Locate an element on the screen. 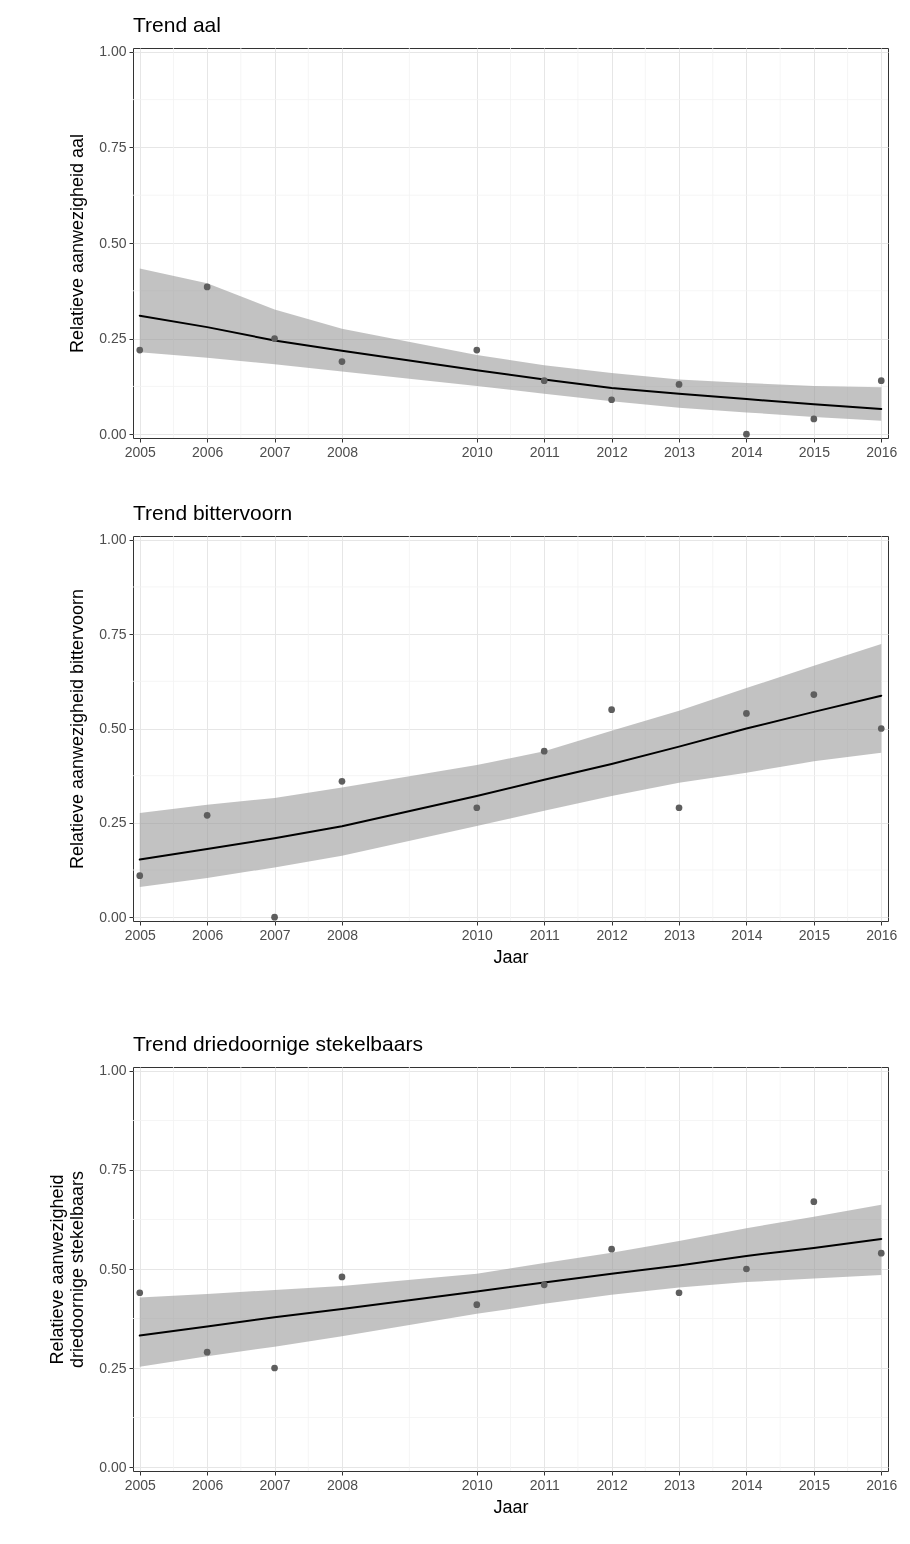  y-axis-title: Relatieve aanwezigheid bittervoorn is located at coordinates (77, 729).